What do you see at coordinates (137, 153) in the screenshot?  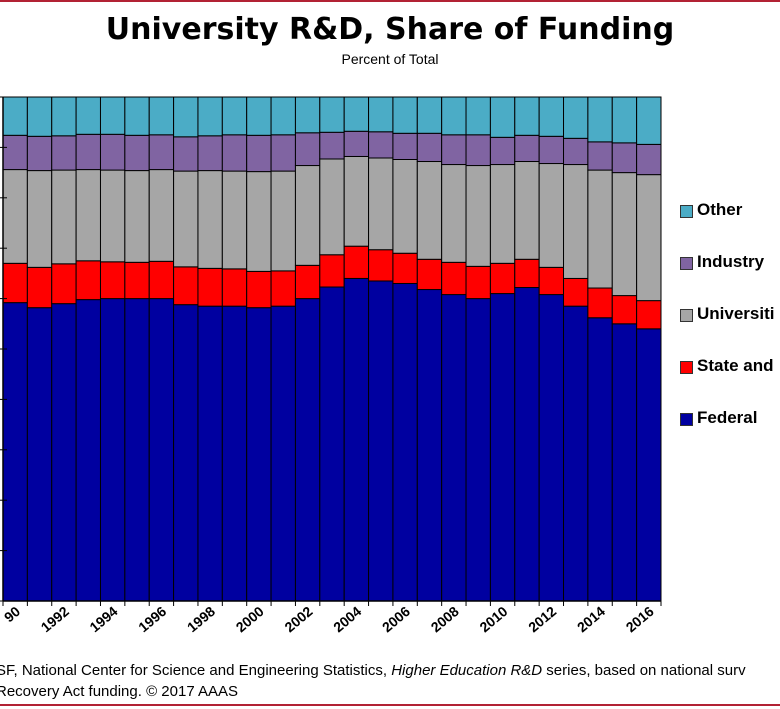 I see `bar-industry-1995` at bounding box center [137, 153].